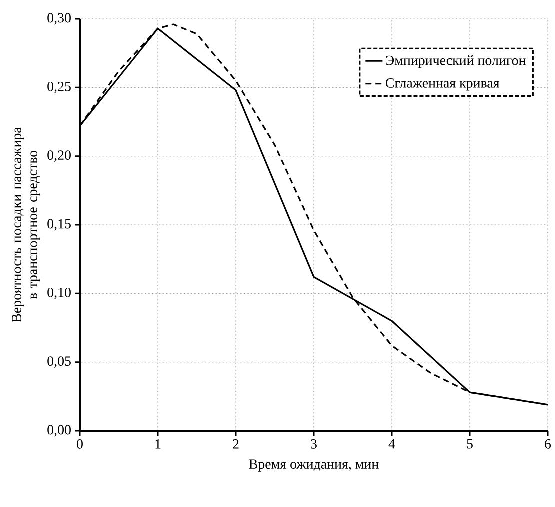  Describe the element at coordinates (314, 466) in the screenshot. I see `x-axis-title: Время ожидания, мин` at that location.